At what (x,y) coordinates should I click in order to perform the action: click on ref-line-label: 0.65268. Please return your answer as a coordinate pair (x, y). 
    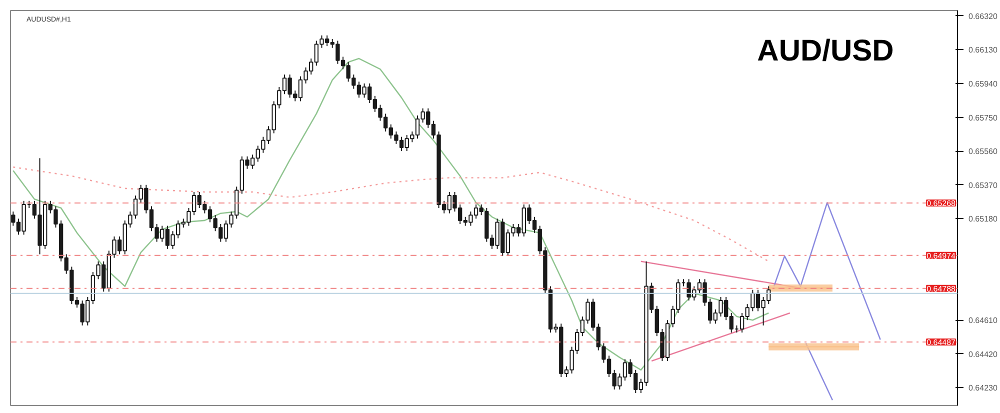
    Looking at the image, I should click on (941, 203).